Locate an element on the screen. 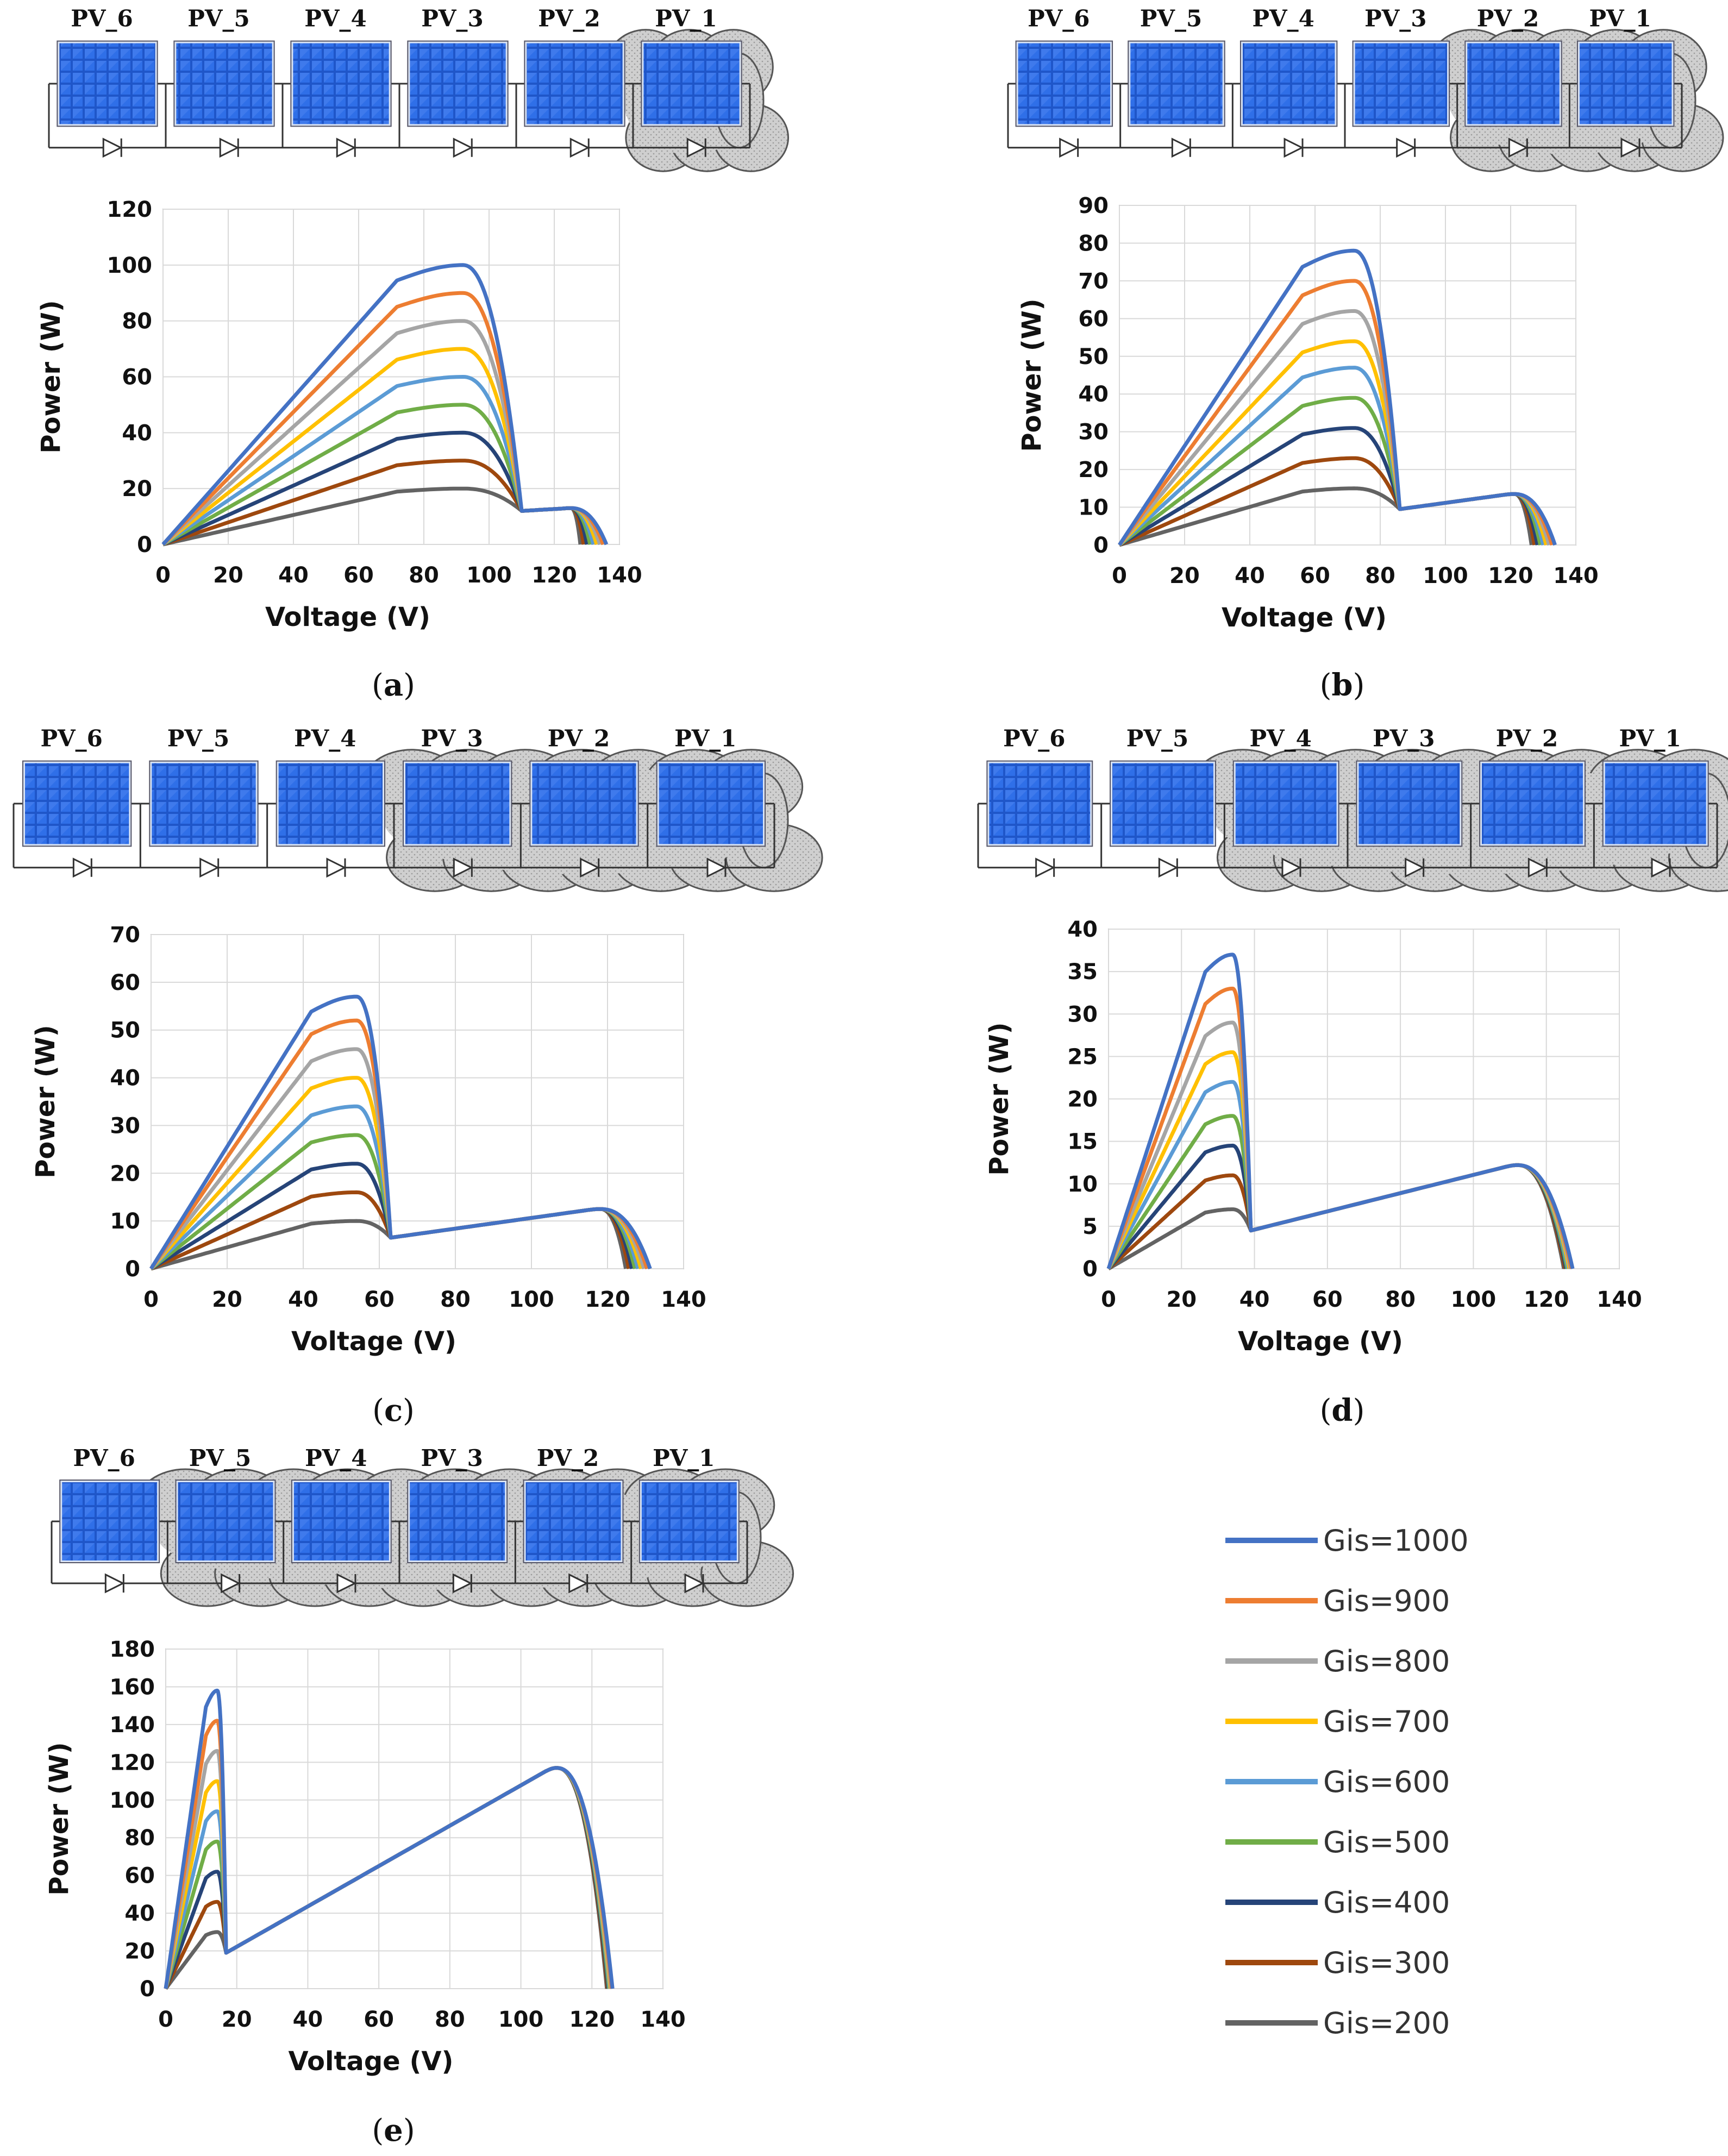 The image size is (1728, 2156). y-tick-label: 70 is located at coordinates (125, 936).